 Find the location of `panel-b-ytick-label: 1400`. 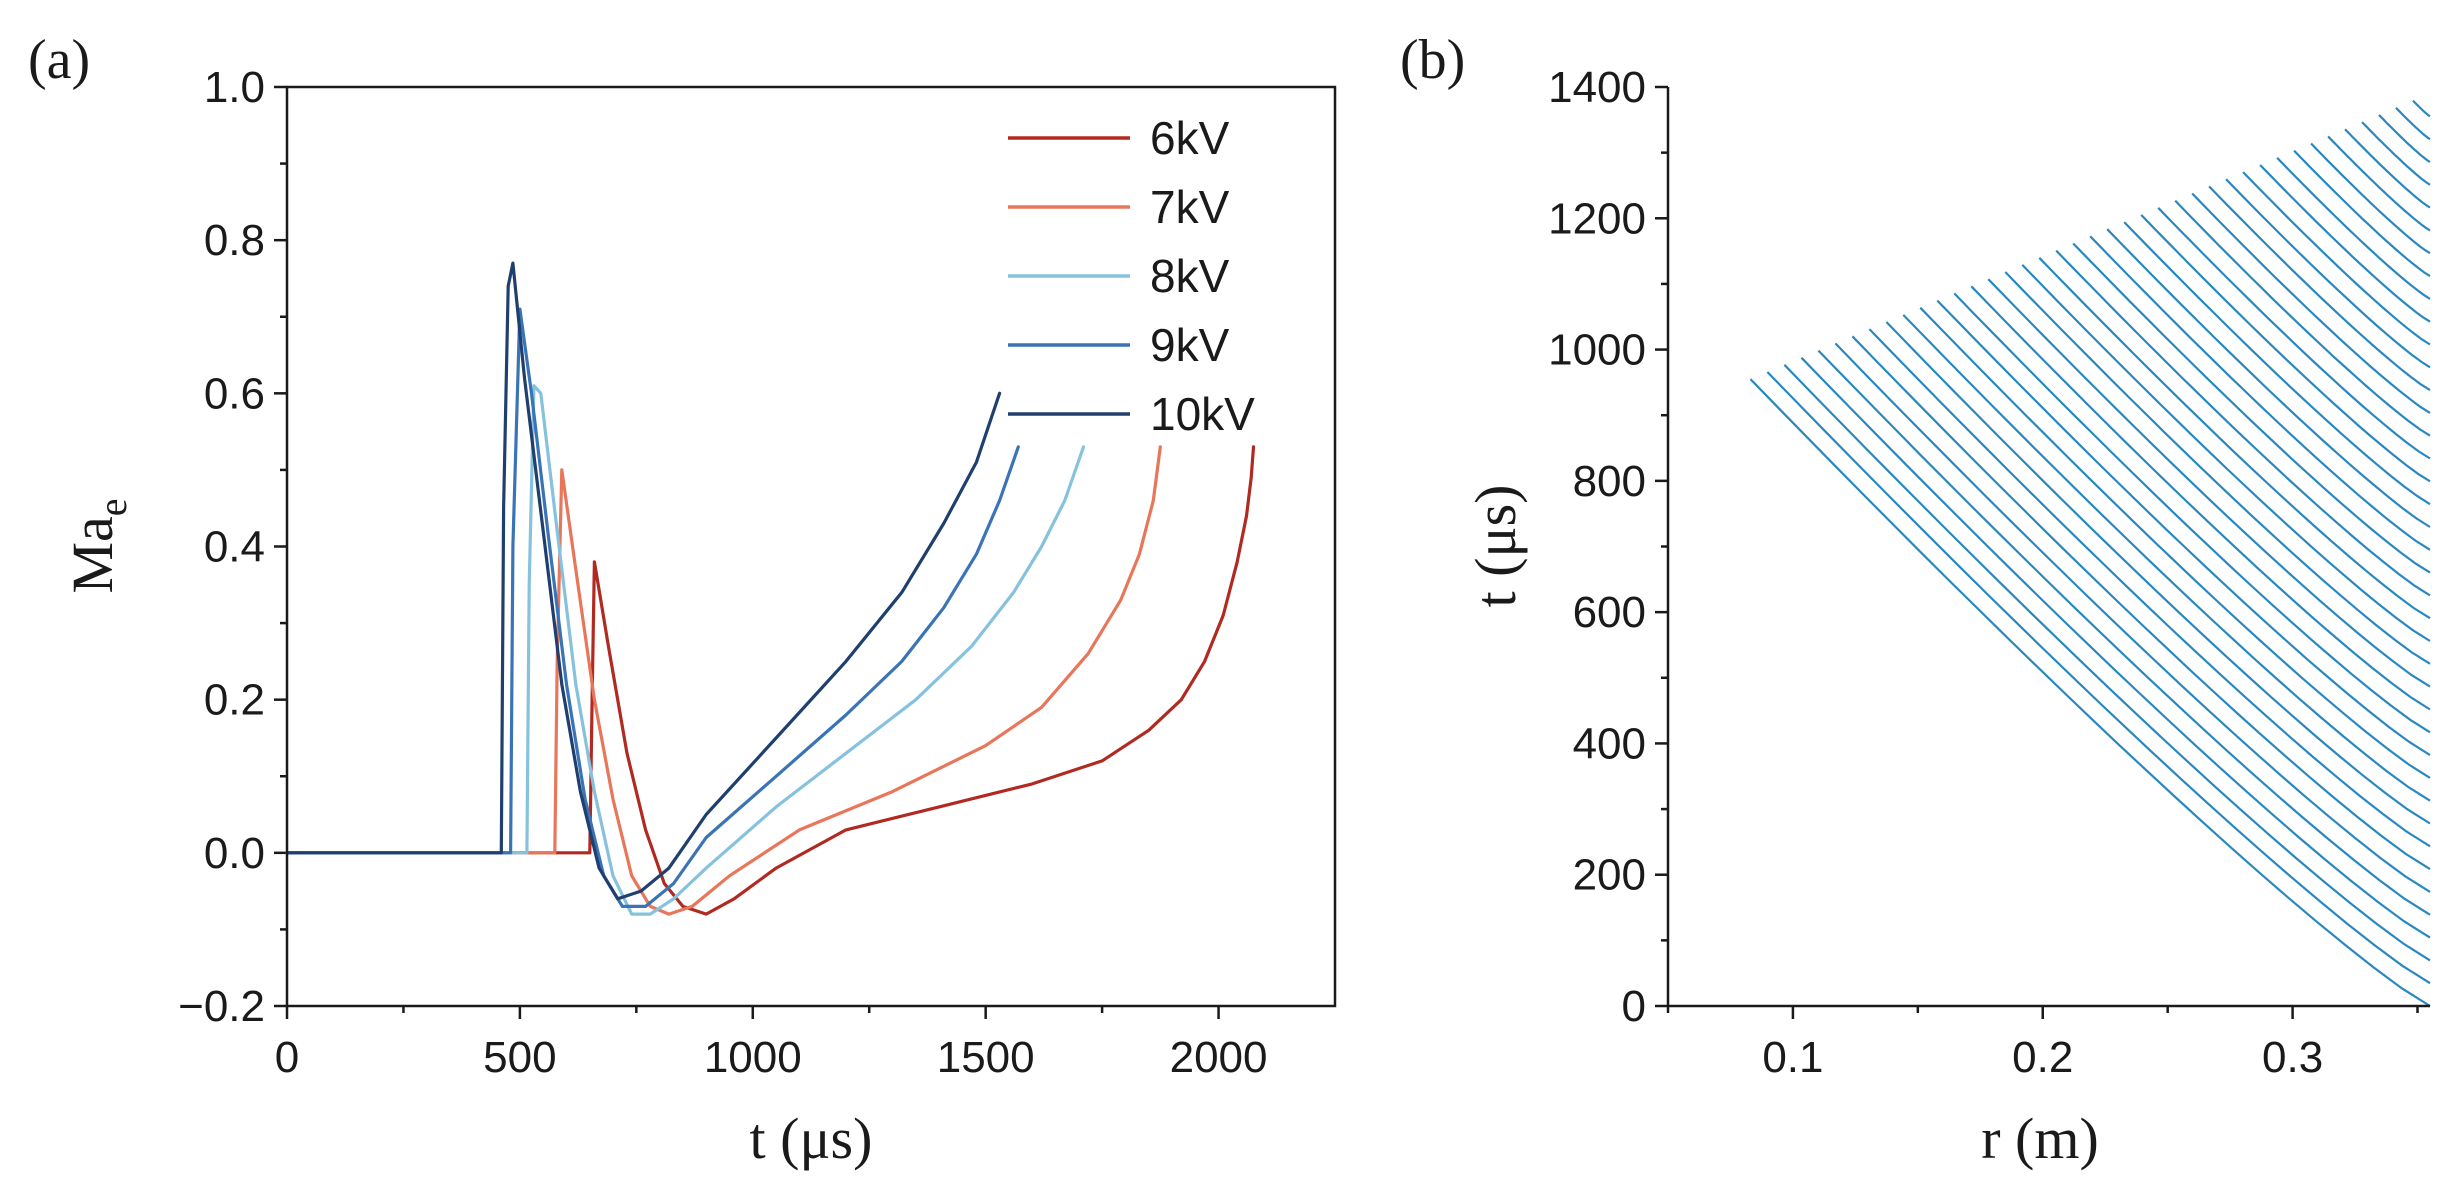

panel-b-ytick-label: 1400 is located at coordinates (1597, 87).